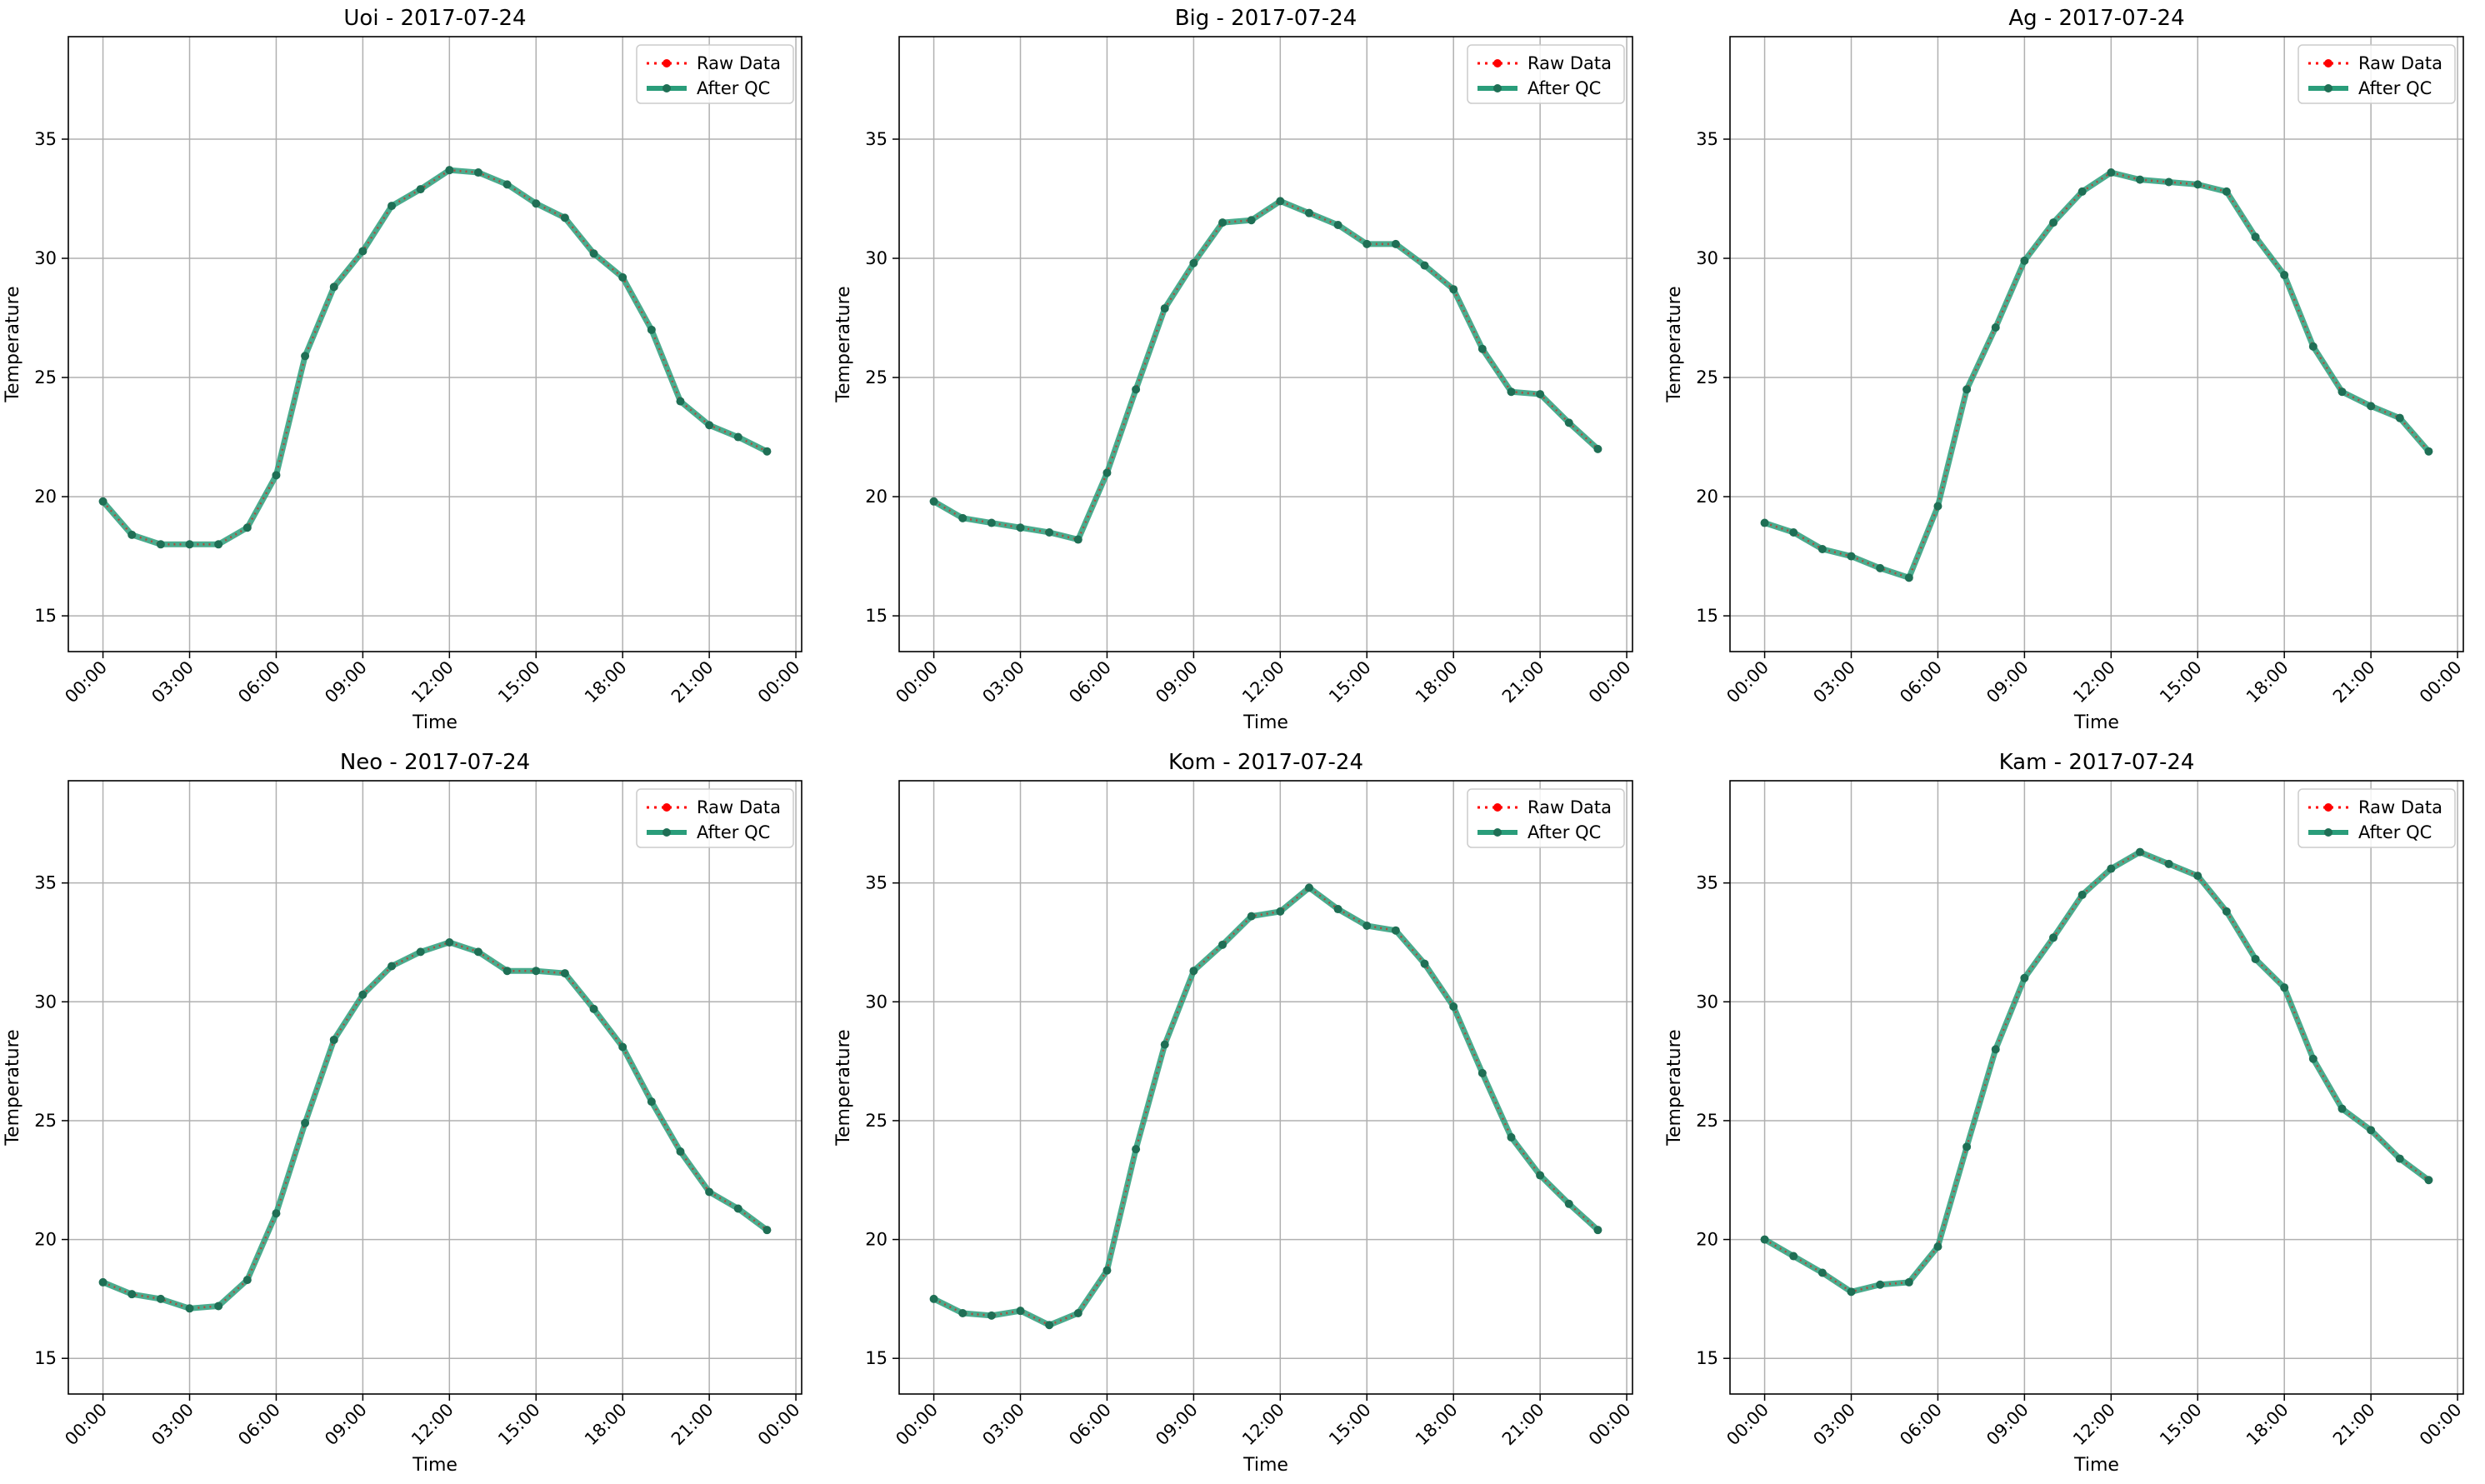  I want to click on panel-3-x-axis-title: Time, so click(2096, 722).